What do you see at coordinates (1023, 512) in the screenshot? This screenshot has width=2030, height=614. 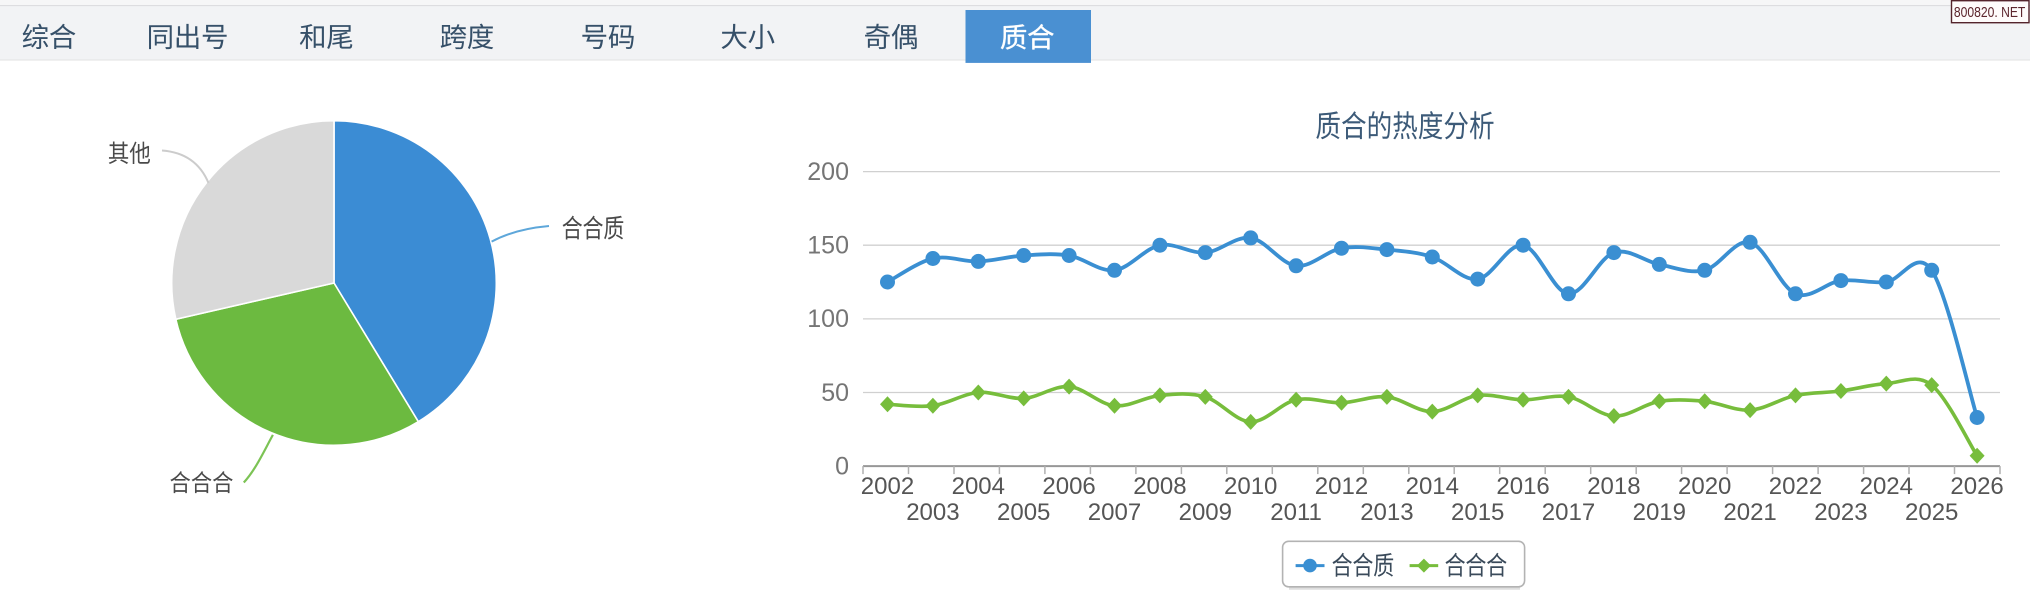 I see `svg-text: 2005` at bounding box center [1023, 512].